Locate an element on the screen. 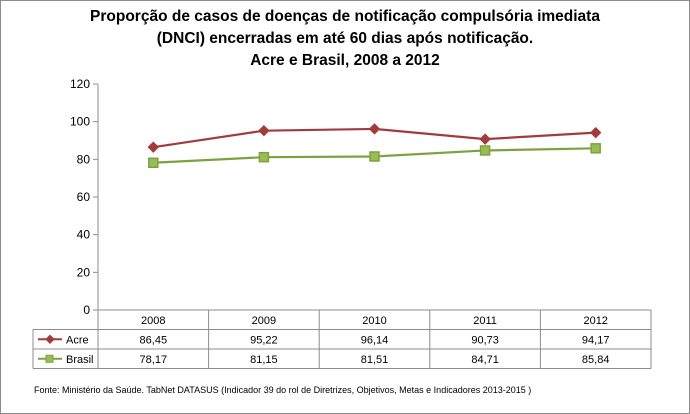 This screenshot has width=690, height=414. data-table-value: 90,73 is located at coordinates (485, 340).